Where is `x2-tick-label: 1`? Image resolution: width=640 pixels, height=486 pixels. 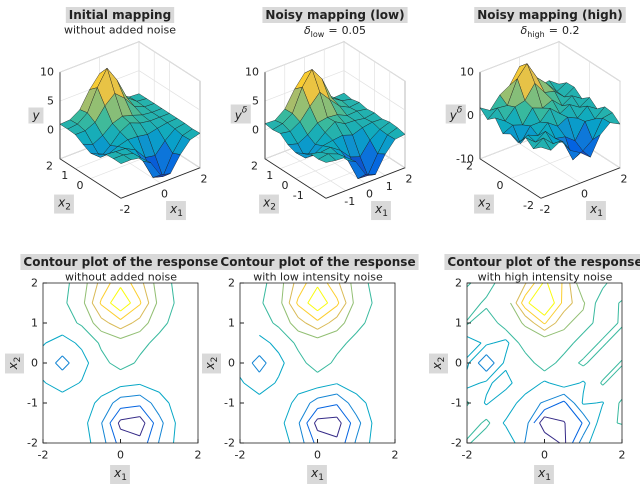 x2-tick-label: 1 is located at coordinates (64, 175).